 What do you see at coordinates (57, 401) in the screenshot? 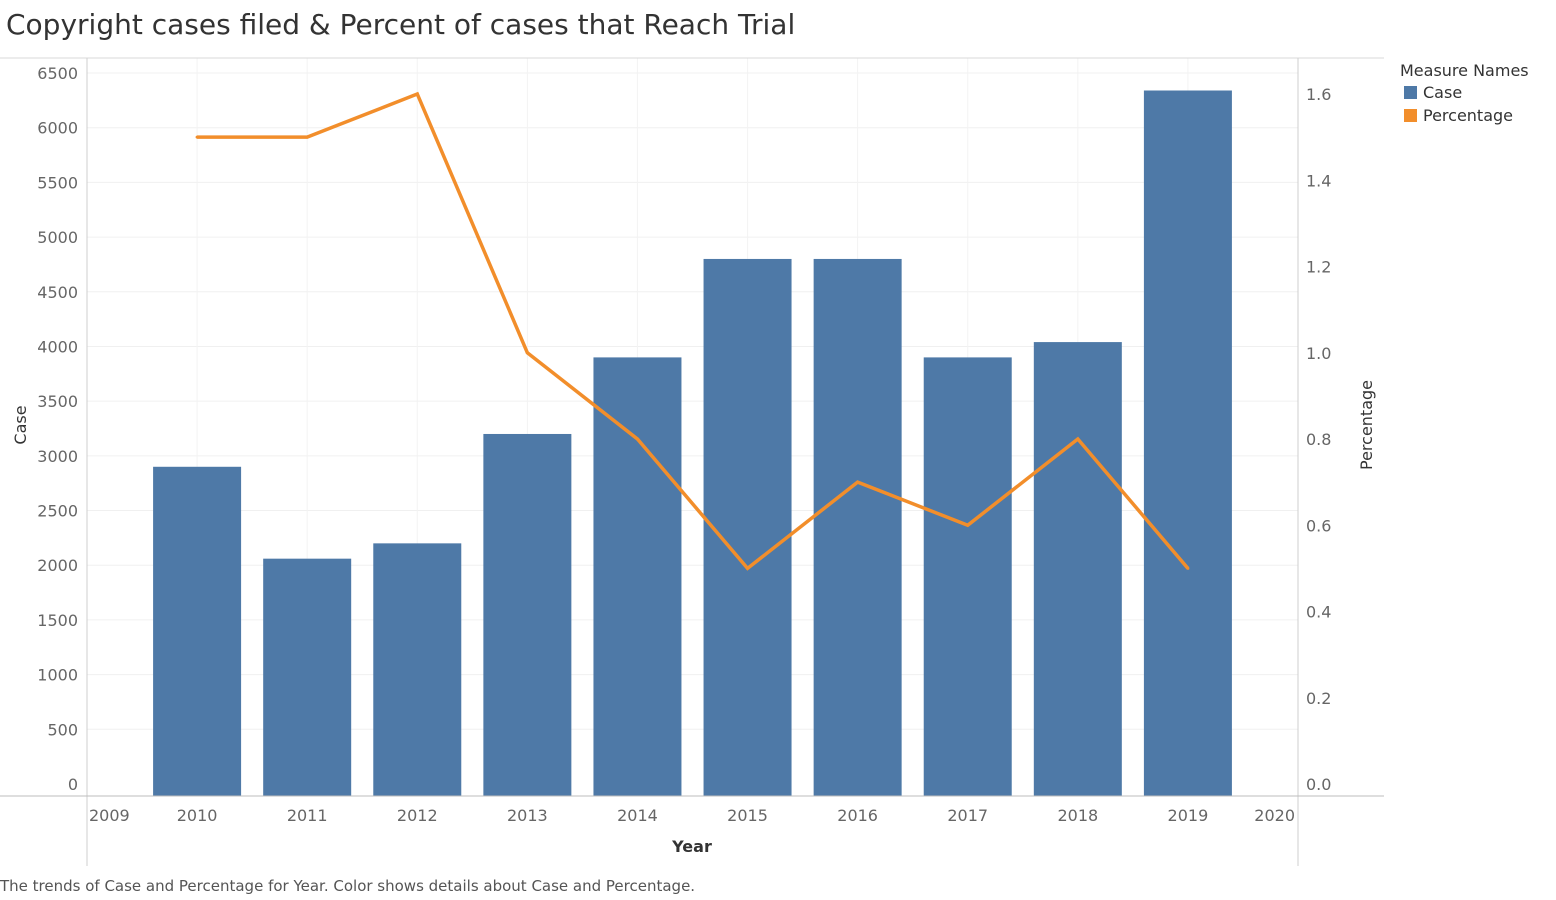
I see `y-left-tick-label: 3500` at bounding box center [57, 401].